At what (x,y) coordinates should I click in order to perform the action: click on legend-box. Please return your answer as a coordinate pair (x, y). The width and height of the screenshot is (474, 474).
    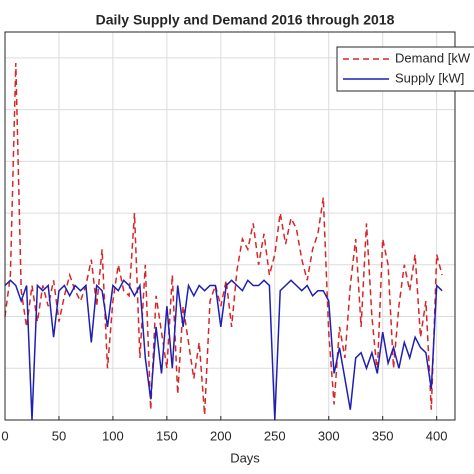
    Looking at the image, I should click on (405, 69).